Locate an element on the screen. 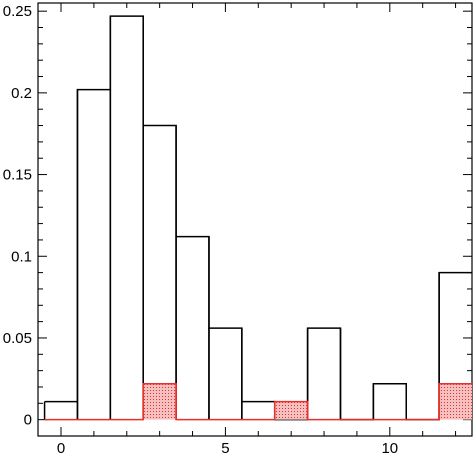 Image resolution: width=474 pixels, height=453 pixels. y-tick-label: 0.1 is located at coordinates (21, 256).